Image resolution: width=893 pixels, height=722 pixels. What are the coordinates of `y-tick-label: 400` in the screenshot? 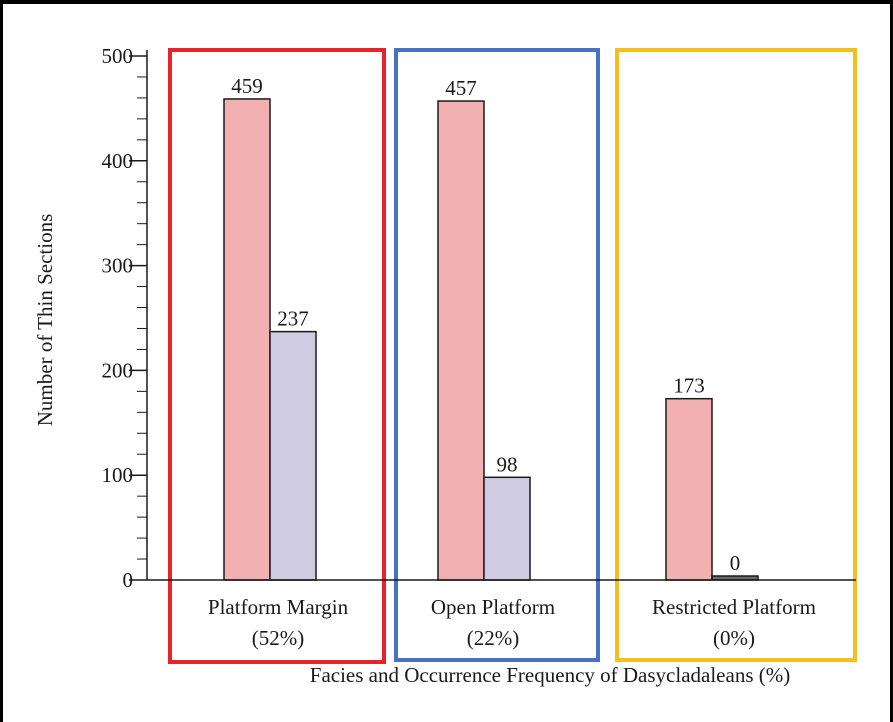 It's located at (118, 161).